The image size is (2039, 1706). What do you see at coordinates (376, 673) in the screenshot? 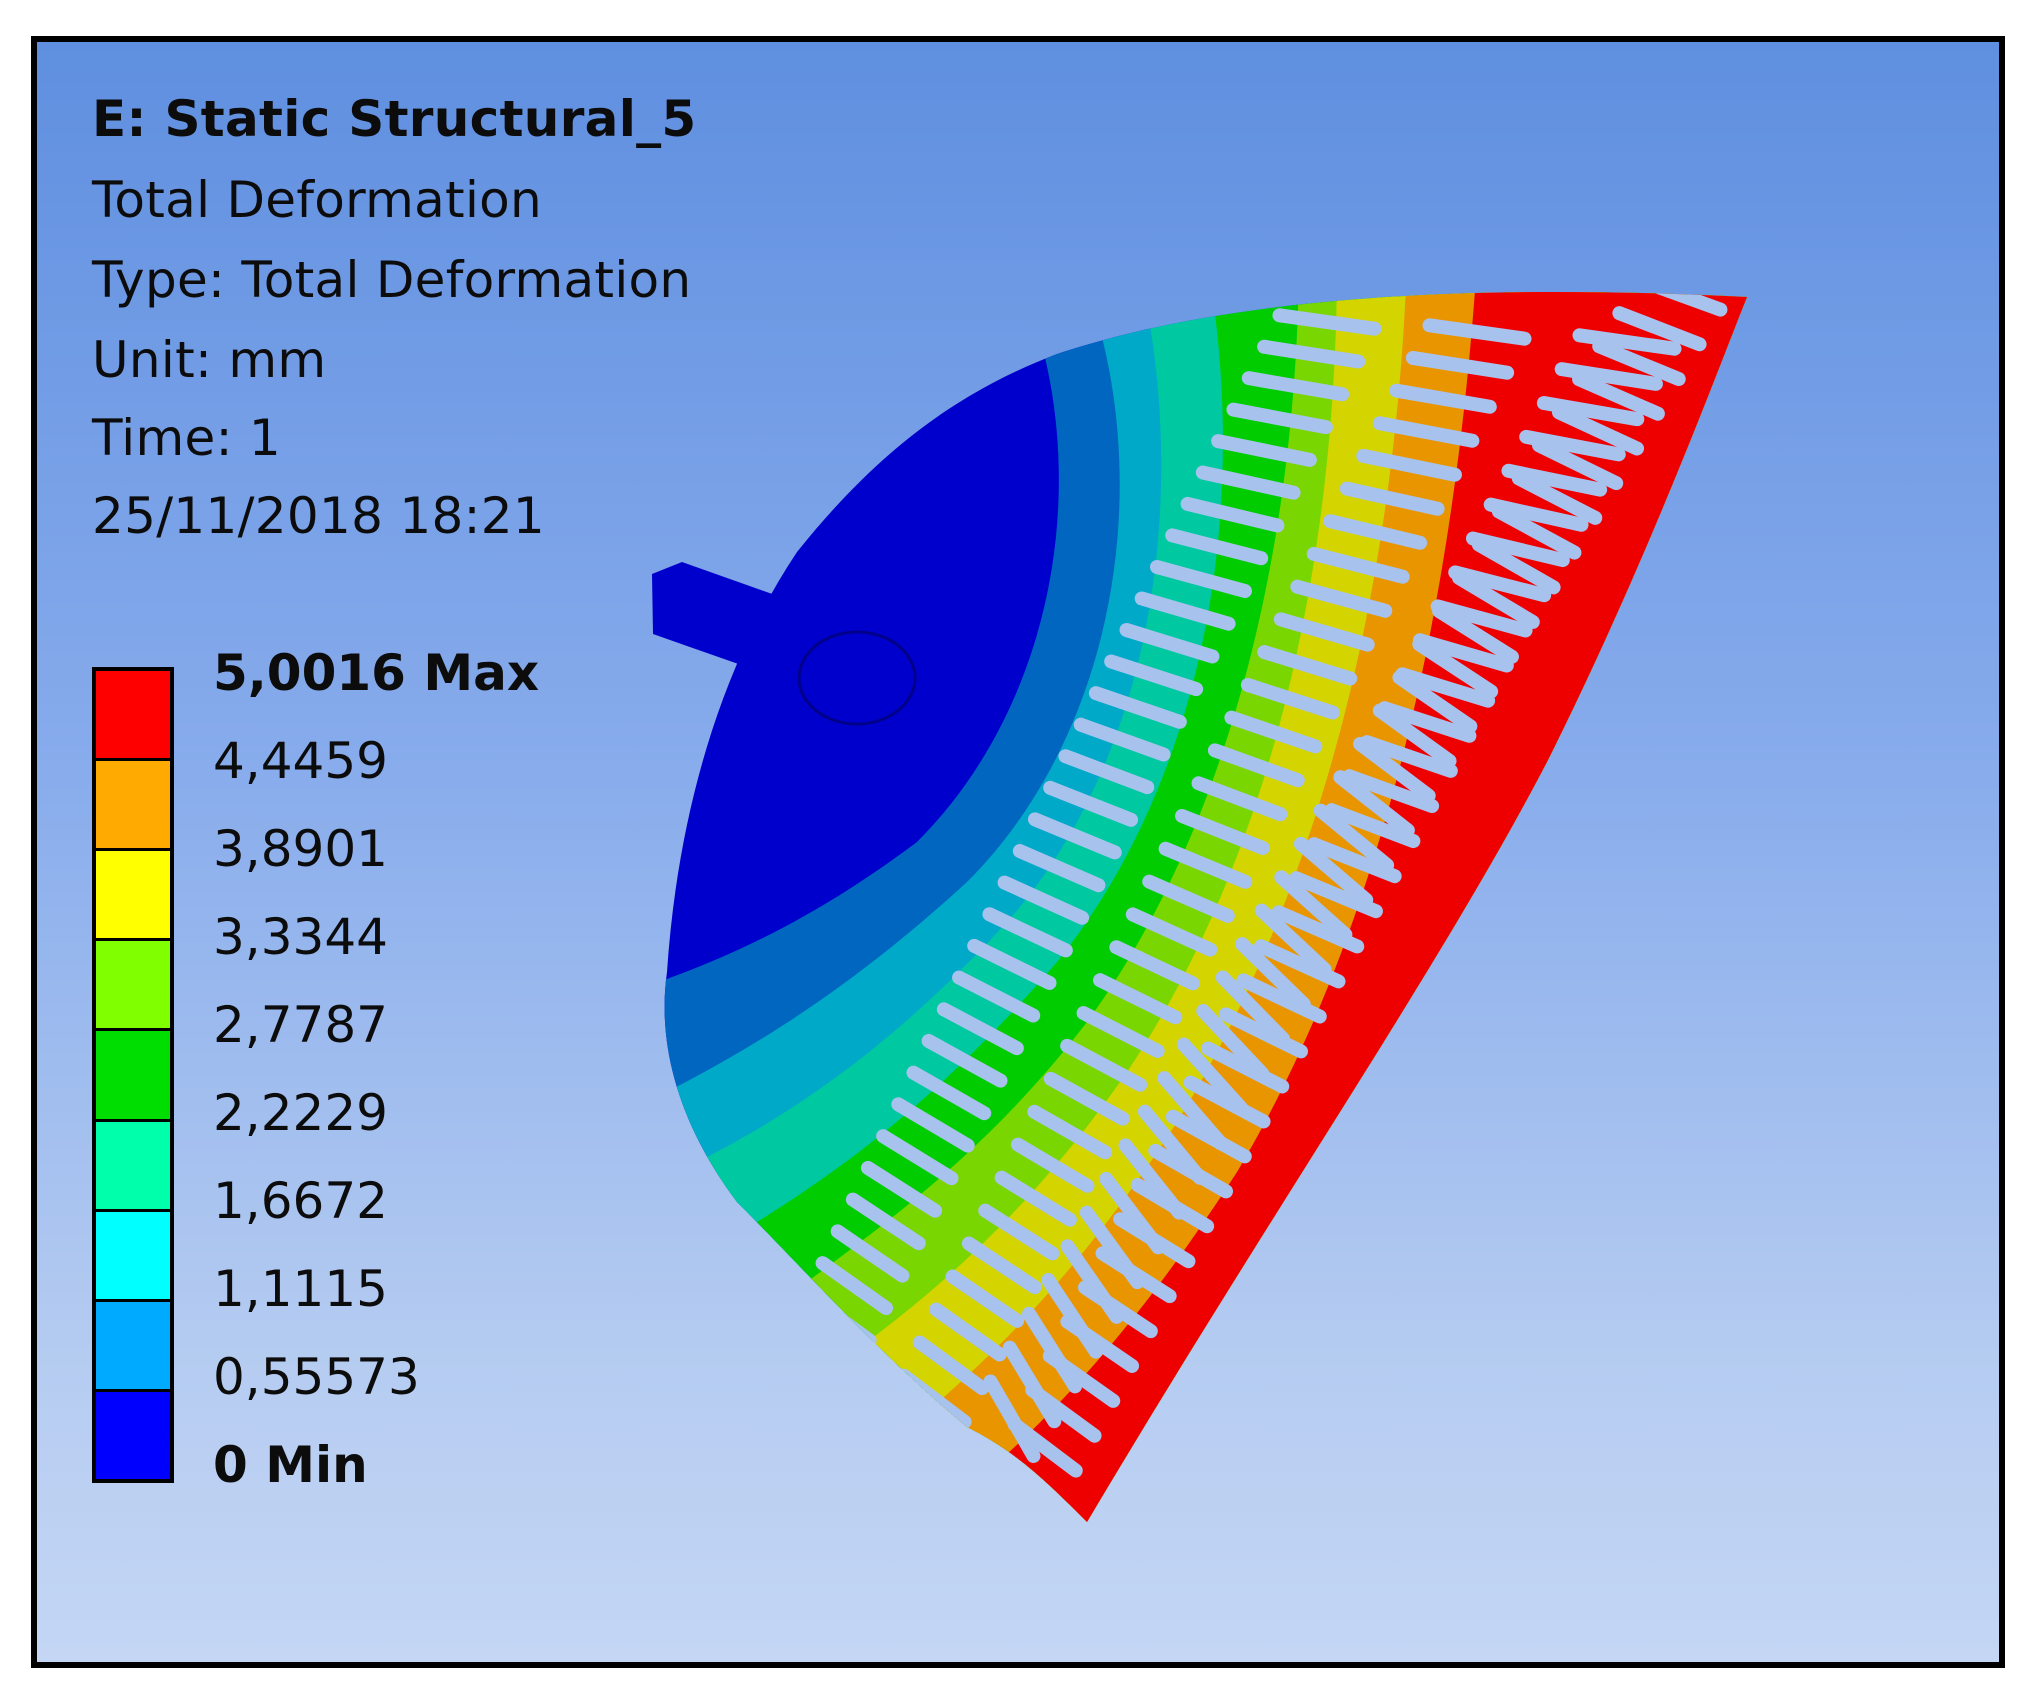
I see `legend-max-label: 5,0016 Max` at bounding box center [376, 673].